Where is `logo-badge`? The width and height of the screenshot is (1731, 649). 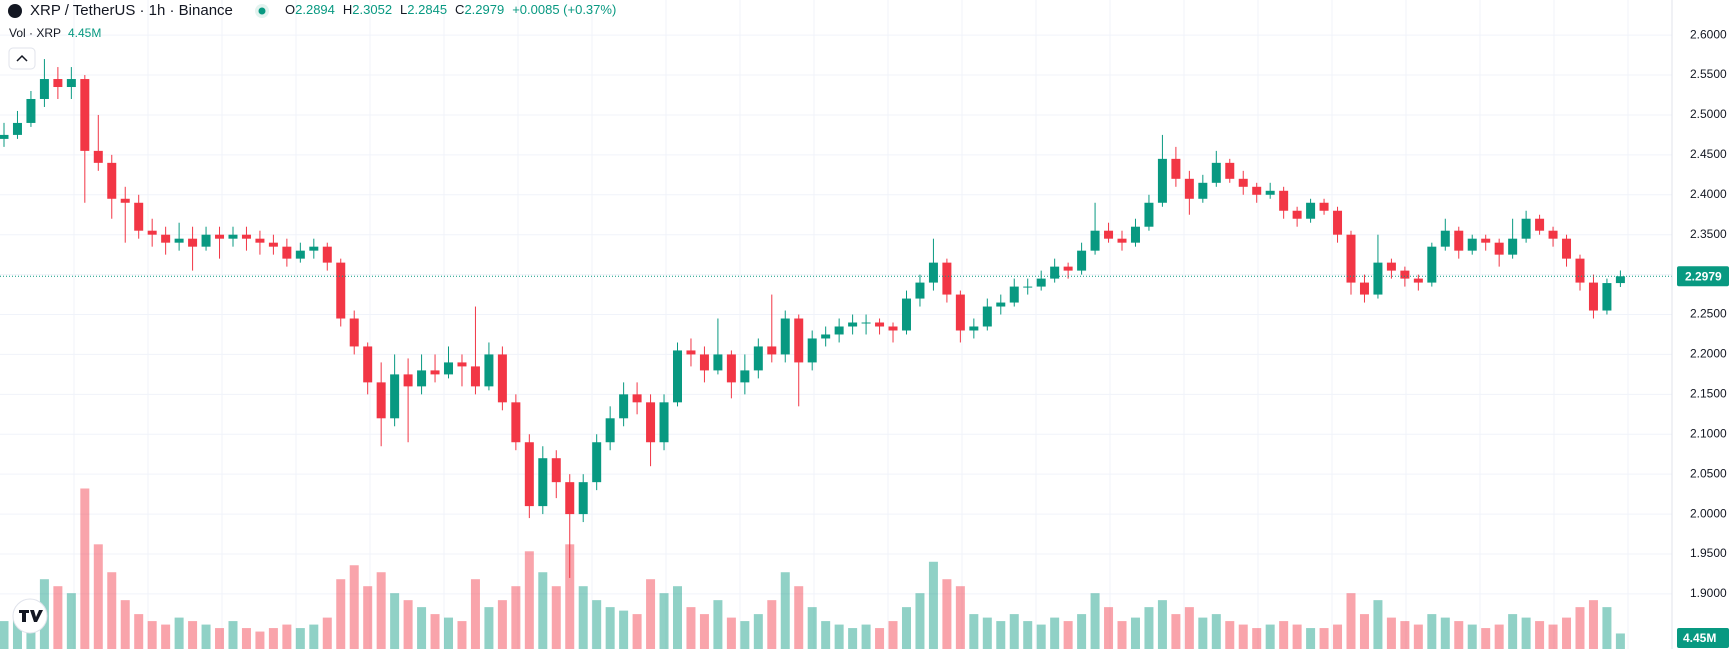 logo-badge is located at coordinates (30, 616).